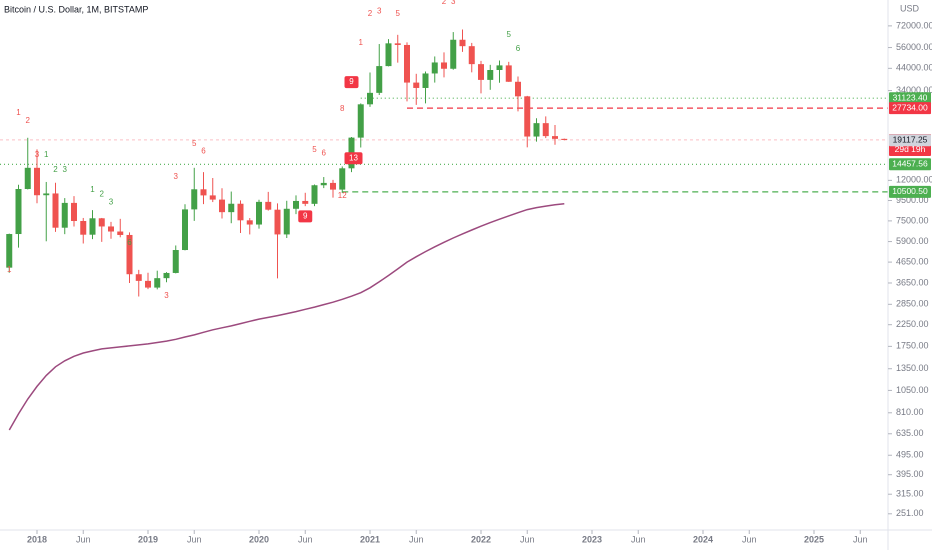 The width and height of the screenshot is (932, 550). I want to click on y-tick-label: 395.00, so click(910, 474).